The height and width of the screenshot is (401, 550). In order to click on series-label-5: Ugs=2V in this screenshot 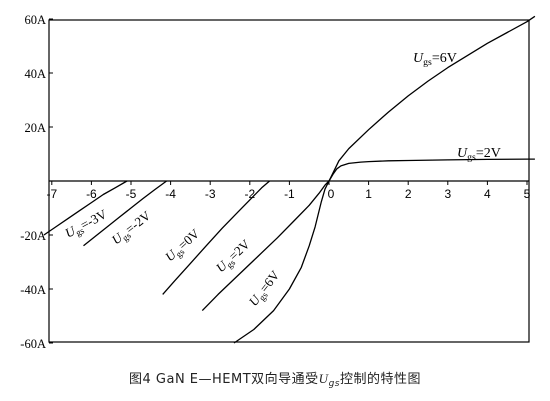, I will do `click(234, 256)`.